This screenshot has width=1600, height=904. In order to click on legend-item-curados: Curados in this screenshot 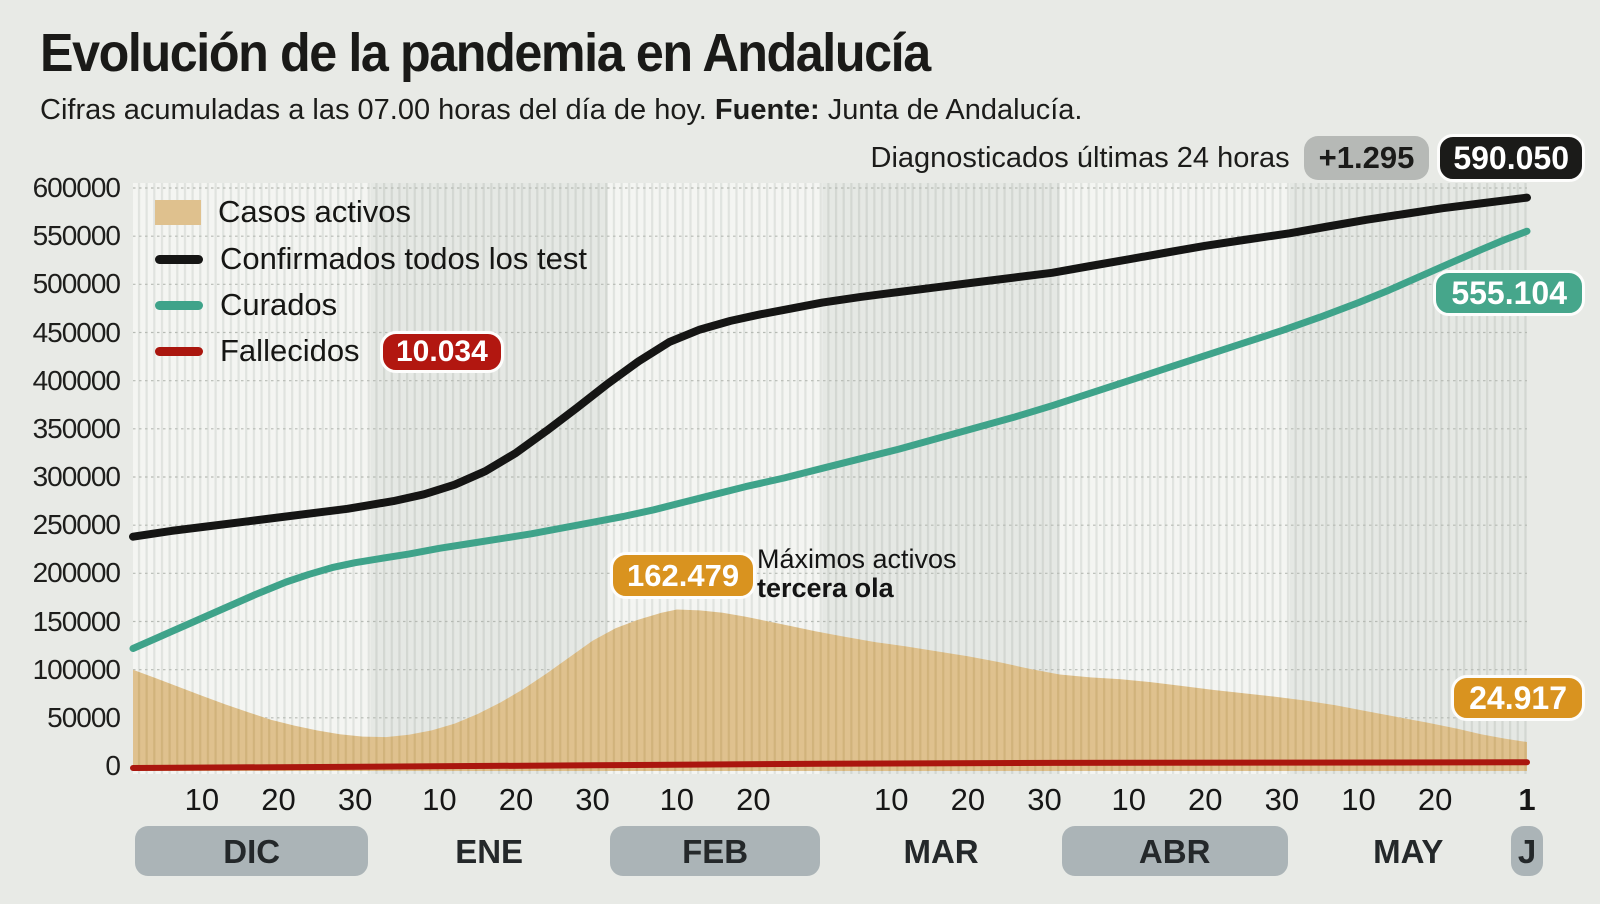, I will do `click(246, 305)`.